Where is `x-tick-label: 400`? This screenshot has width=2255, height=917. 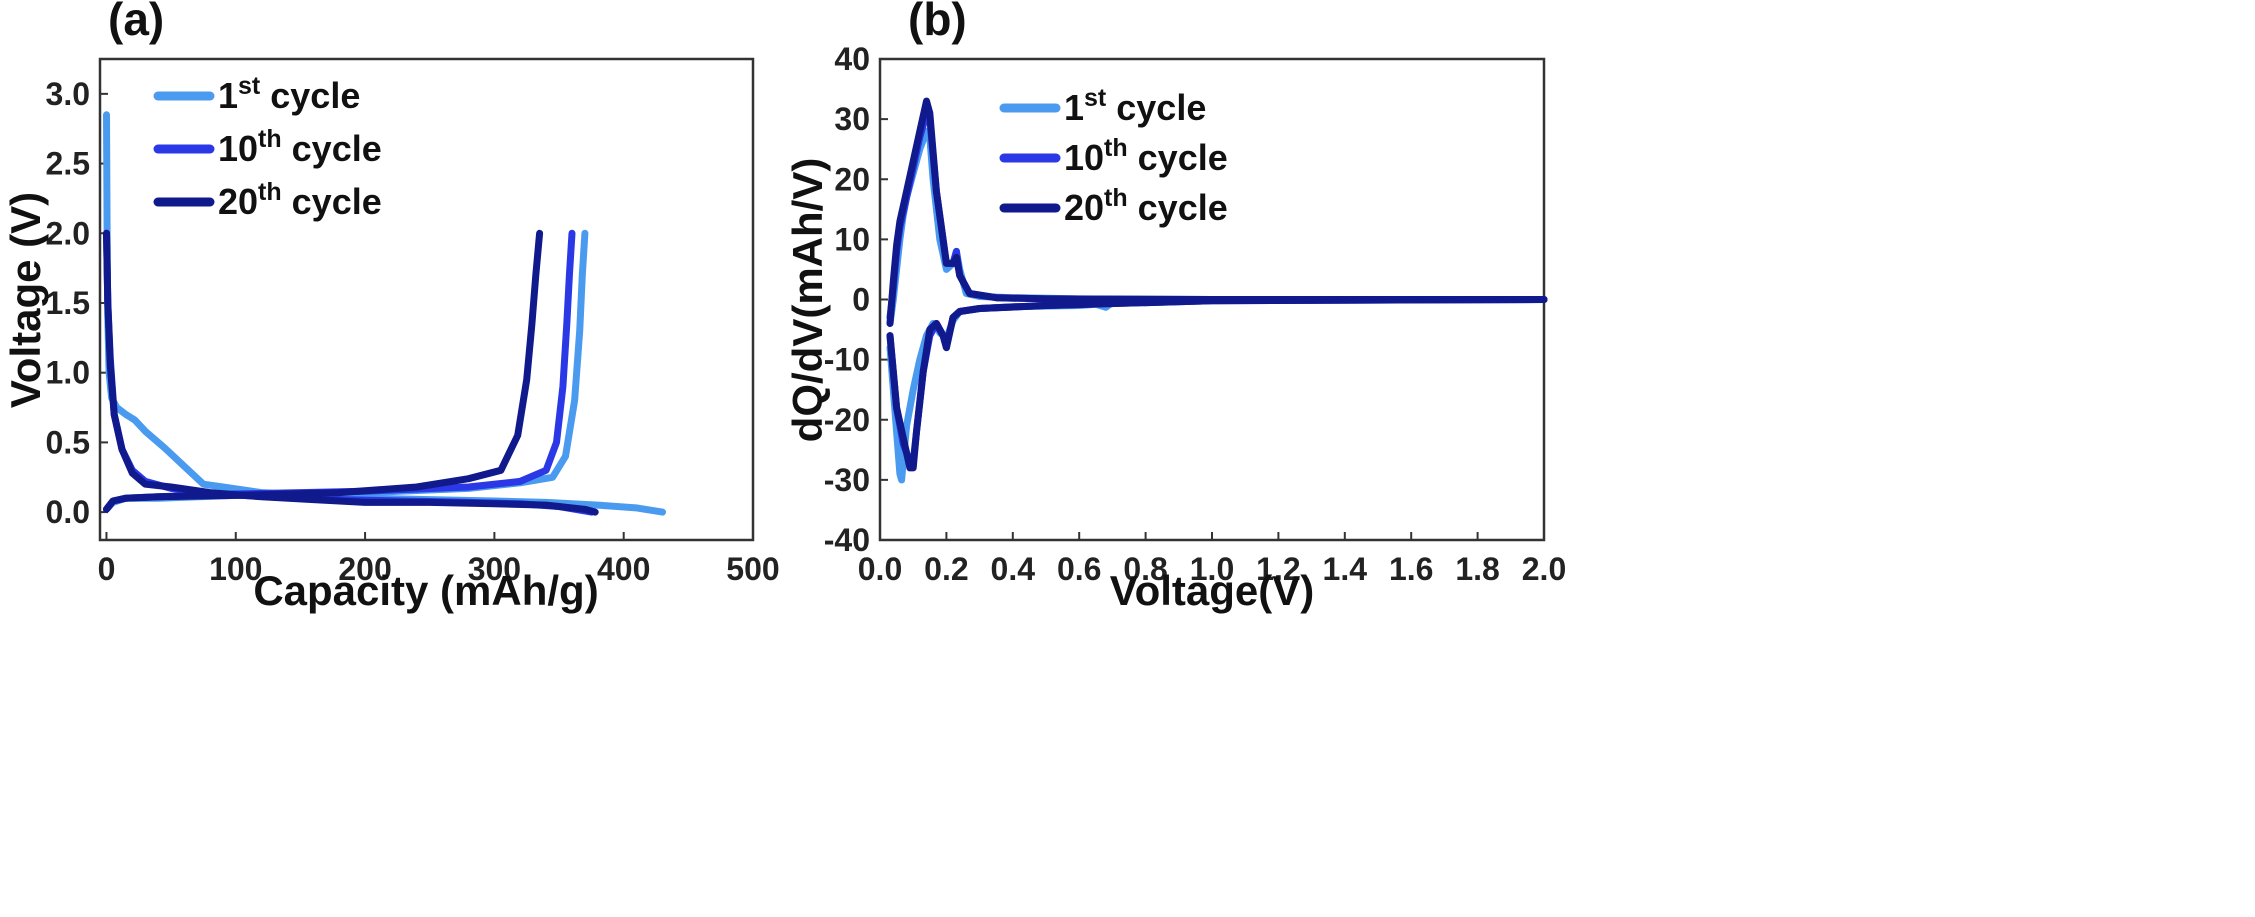
x-tick-label: 400 is located at coordinates (623, 569).